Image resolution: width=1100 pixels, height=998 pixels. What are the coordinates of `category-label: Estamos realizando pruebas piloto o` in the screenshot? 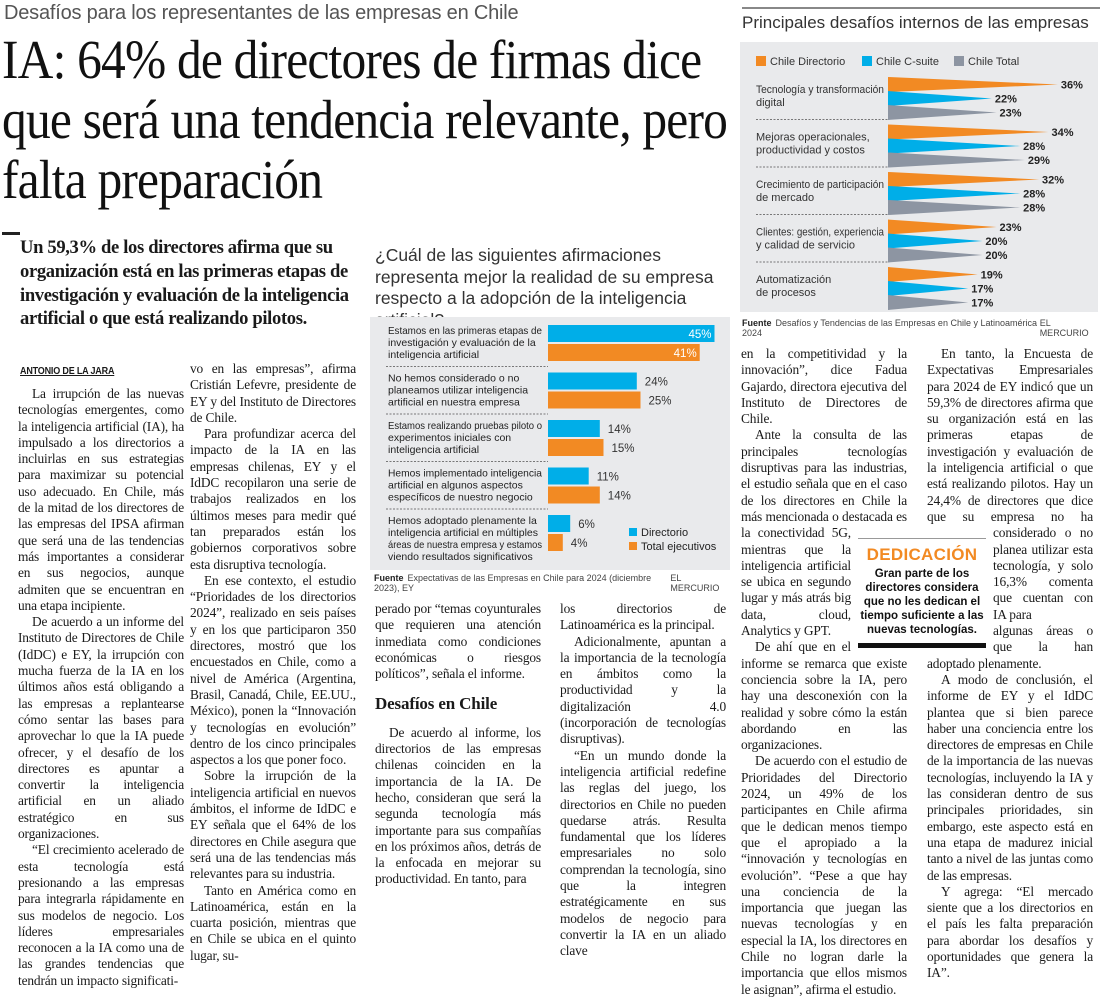 It's located at (465, 426).